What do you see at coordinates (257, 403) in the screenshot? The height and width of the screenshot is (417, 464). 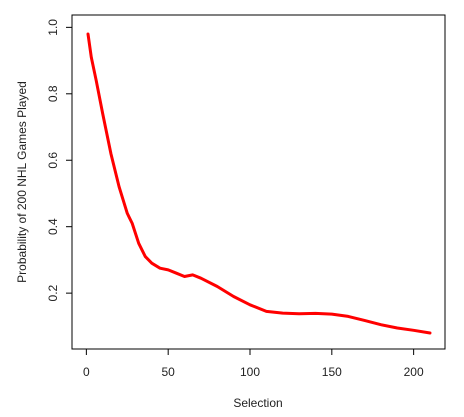 I see `x-axis-title: Selection` at bounding box center [257, 403].